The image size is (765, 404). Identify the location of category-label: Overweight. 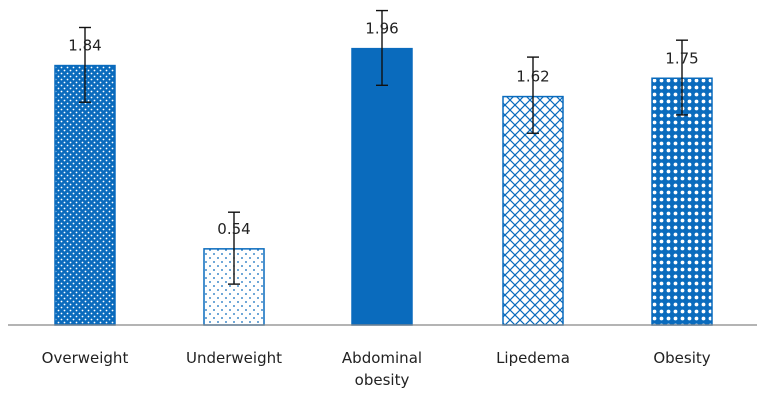
(85, 358).